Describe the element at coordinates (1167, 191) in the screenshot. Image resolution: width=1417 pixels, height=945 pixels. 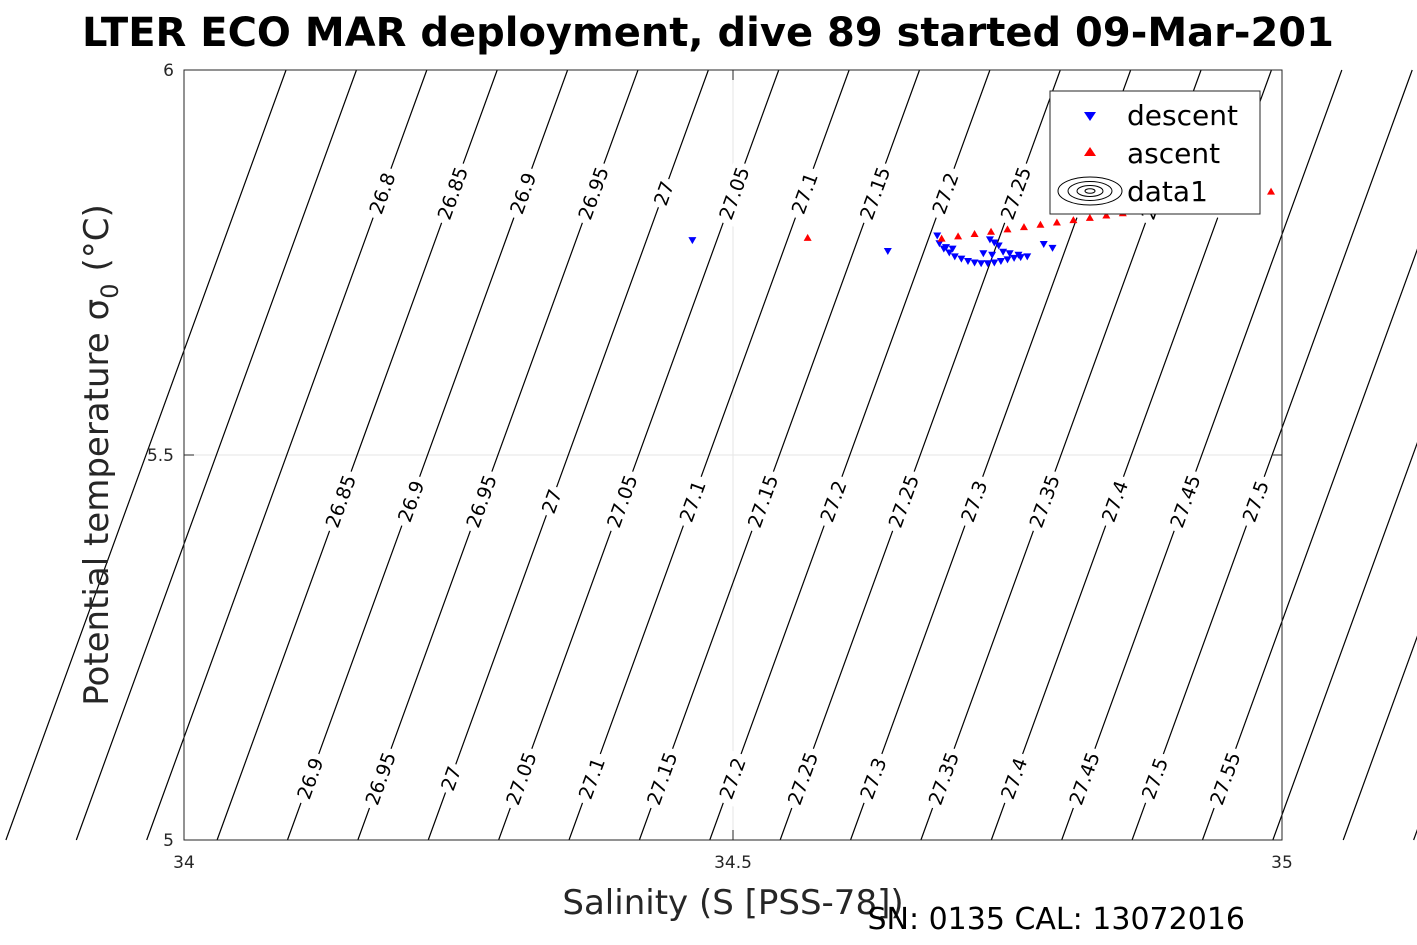
I see `legend-data1-label: data1` at that location.